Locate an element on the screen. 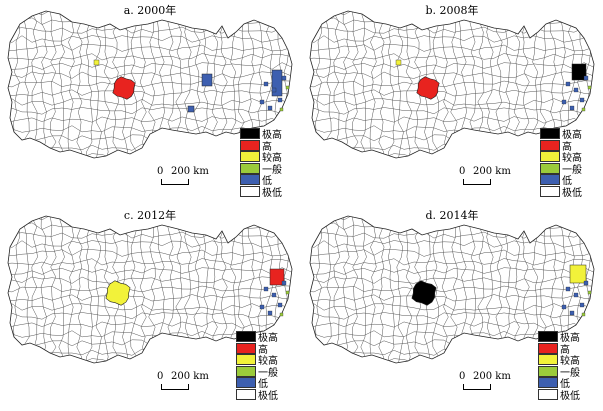 The image size is (603, 411). panel-title: c. 2012年 is located at coordinates (150, 215).